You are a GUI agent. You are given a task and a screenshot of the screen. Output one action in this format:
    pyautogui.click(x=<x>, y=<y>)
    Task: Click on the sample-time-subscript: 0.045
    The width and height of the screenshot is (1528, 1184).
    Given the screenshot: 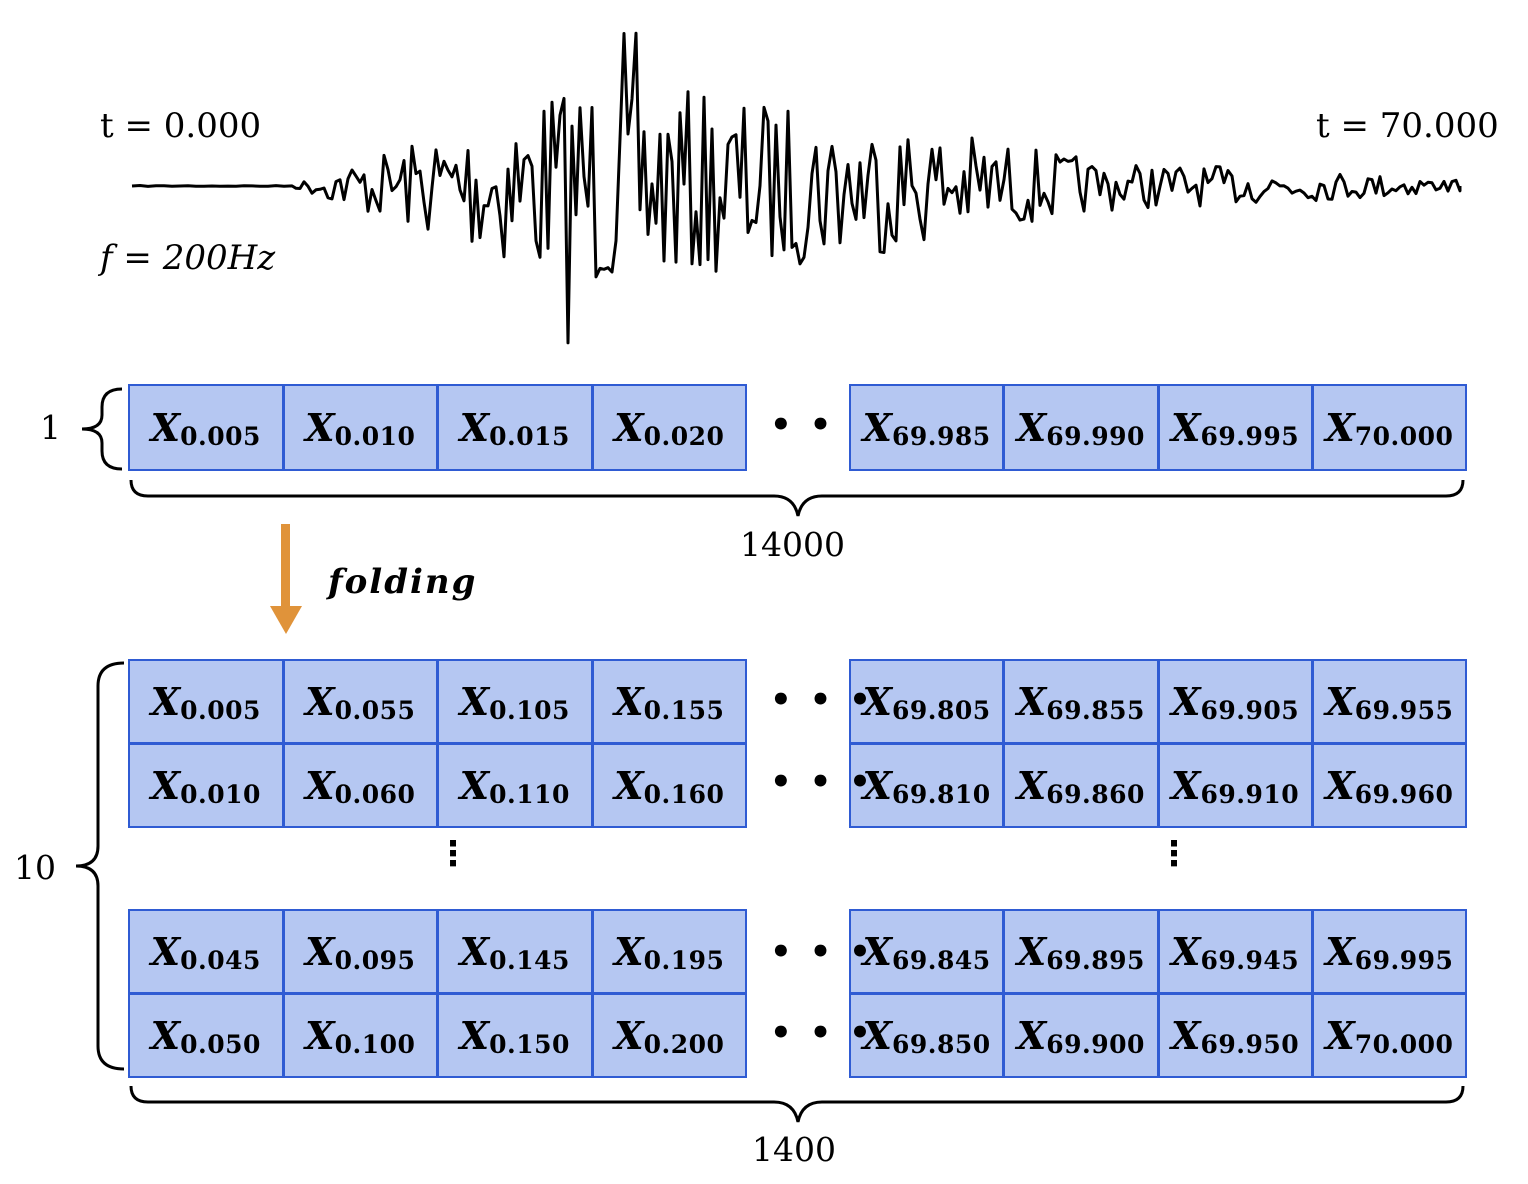 What is the action you would take?
    pyautogui.click(x=220, y=960)
    